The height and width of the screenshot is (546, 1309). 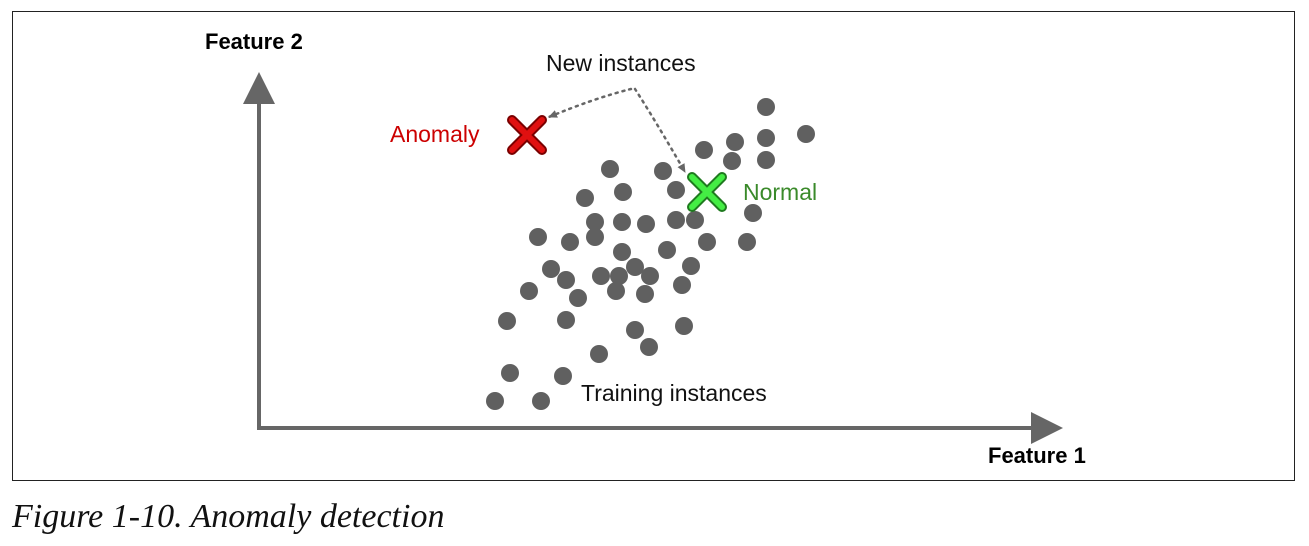 What do you see at coordinates (674, 393) in the screenshot?
I see `training-instances-label: Training instances` at bounding box center [674, 393].